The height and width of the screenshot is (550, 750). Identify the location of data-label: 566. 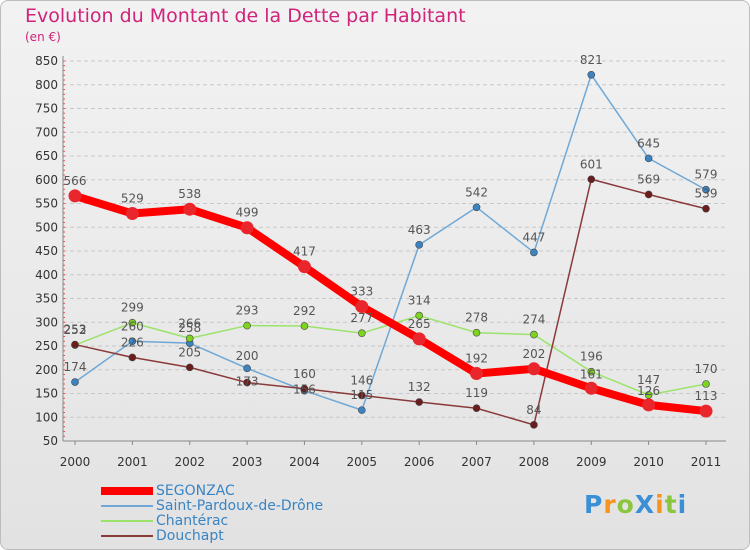
(75, 181).